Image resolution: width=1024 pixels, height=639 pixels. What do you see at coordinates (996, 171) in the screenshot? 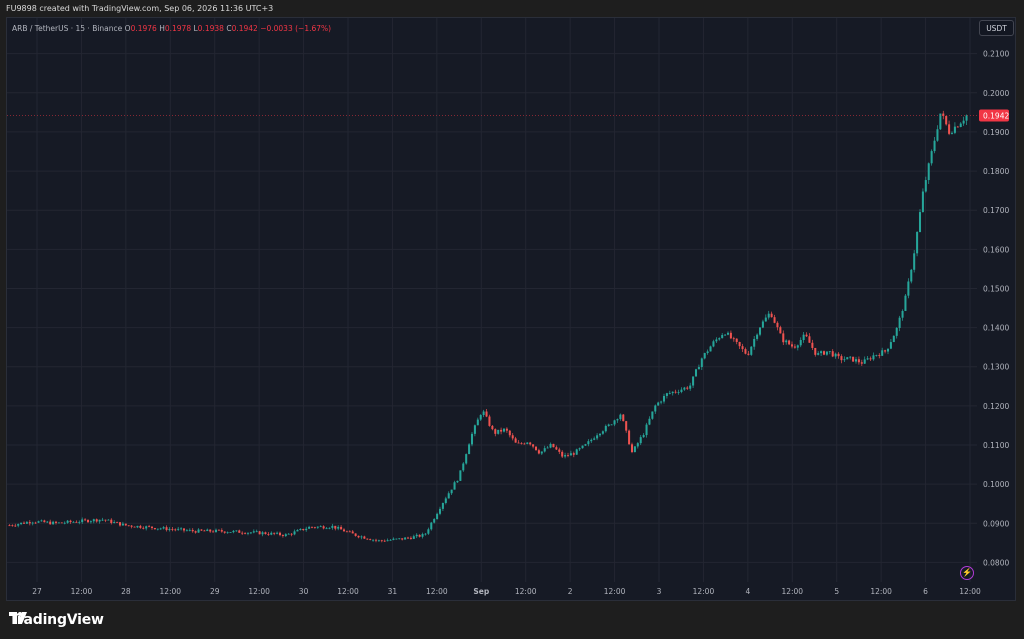
I see `y-tick-label: 0.1800` at bounding box center [996, 171].